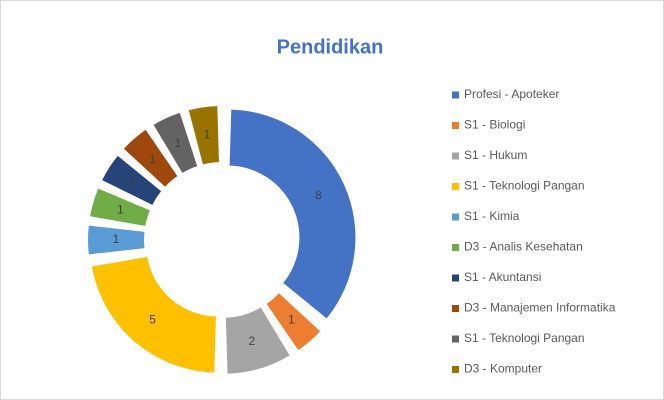 This screenshot has height=400, width=664. Describe the element at coordinates (318, 195) in the screenshot. I see `data-label: 8` at that location.